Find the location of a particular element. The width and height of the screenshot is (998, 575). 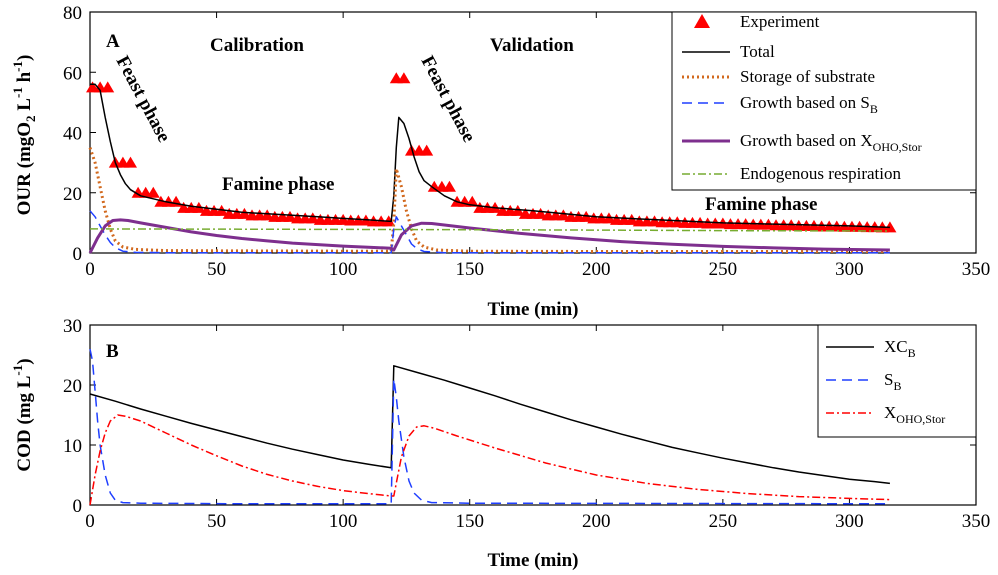

series-growth_sb-line is located at coordinates (489, 232).